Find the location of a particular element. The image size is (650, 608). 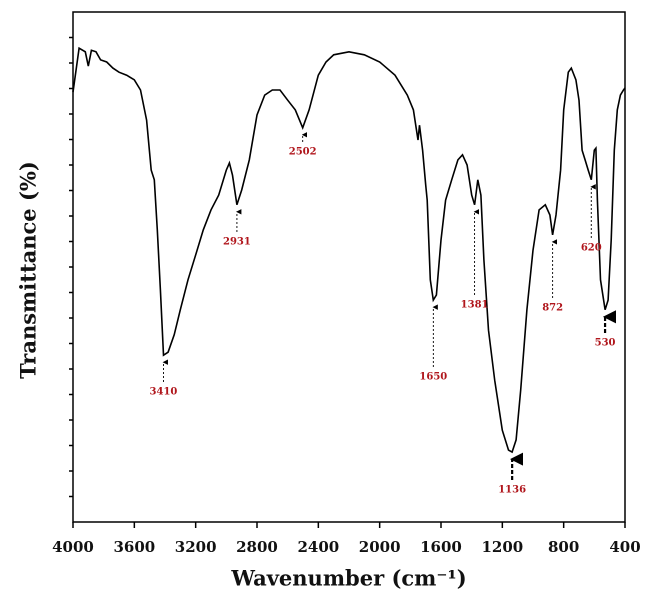

peak-label: 2502 is located at coordinates (303, 152).